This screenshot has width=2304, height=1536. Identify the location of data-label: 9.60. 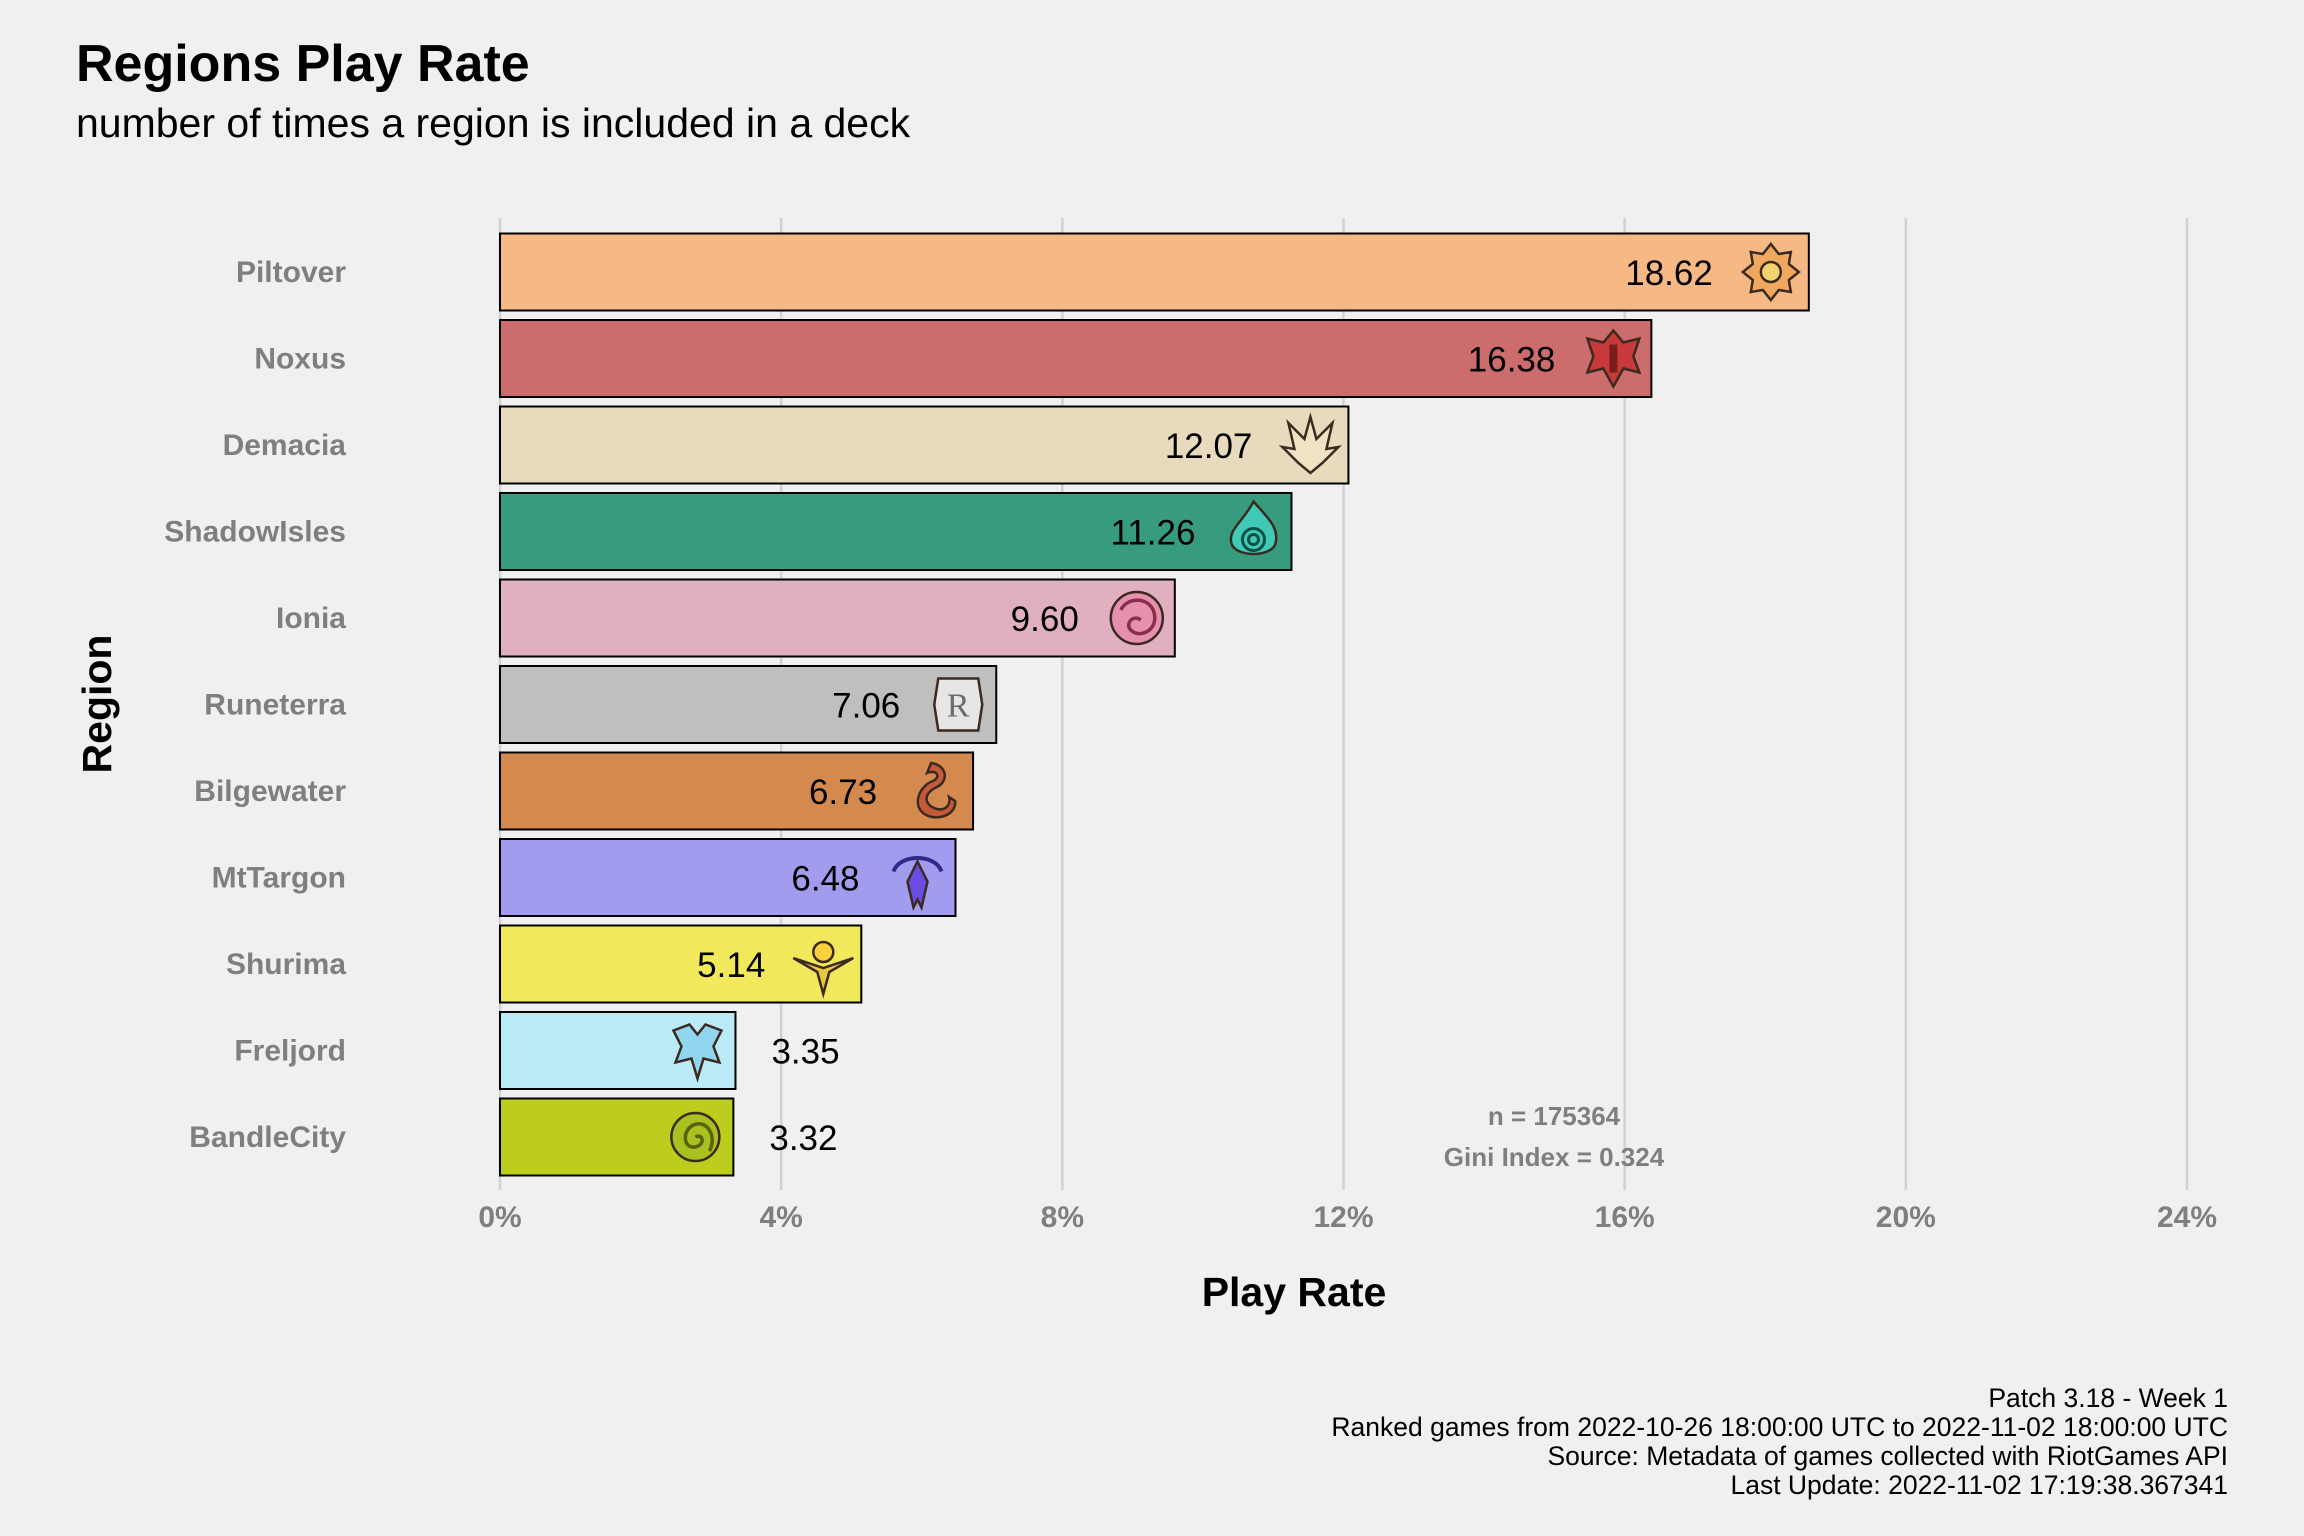
(1045, 619).